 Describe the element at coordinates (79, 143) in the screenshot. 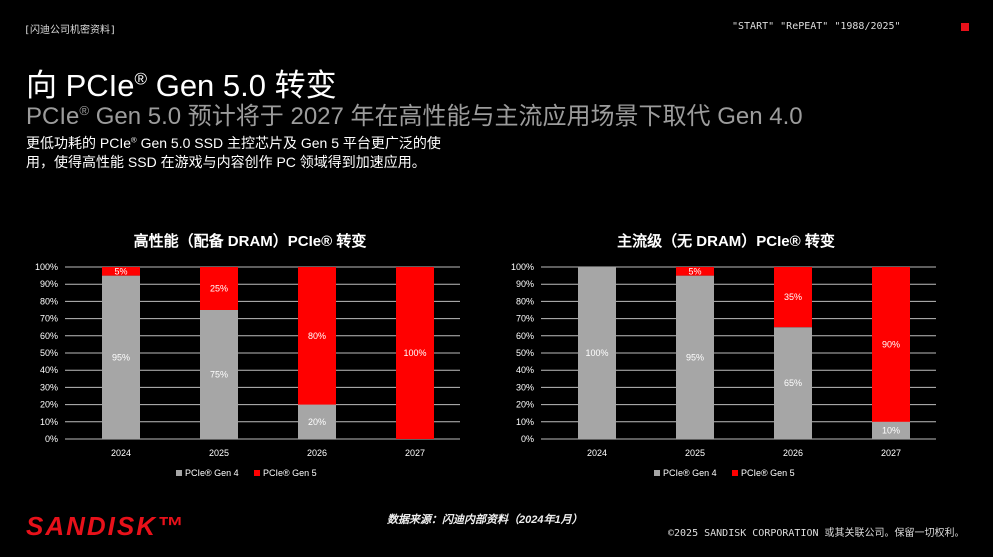

I see `description-part1: 更低功耗的 PCIe` at that location.